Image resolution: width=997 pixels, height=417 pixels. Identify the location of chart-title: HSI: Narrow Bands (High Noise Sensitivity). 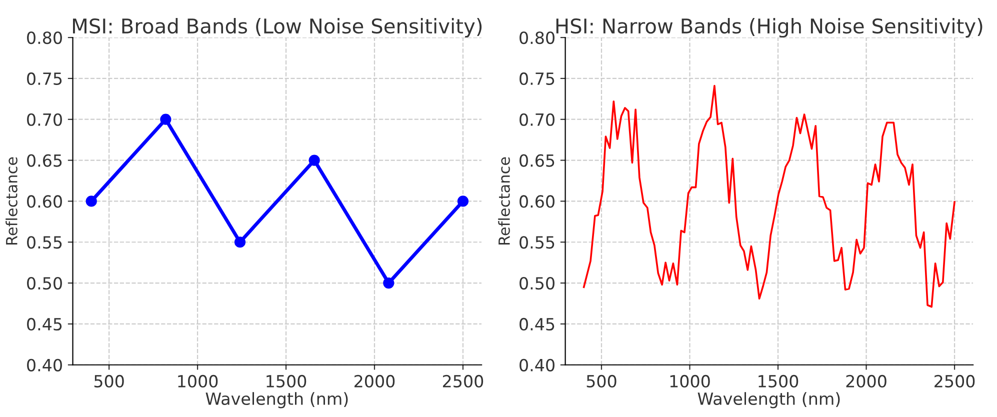
(769, 28).